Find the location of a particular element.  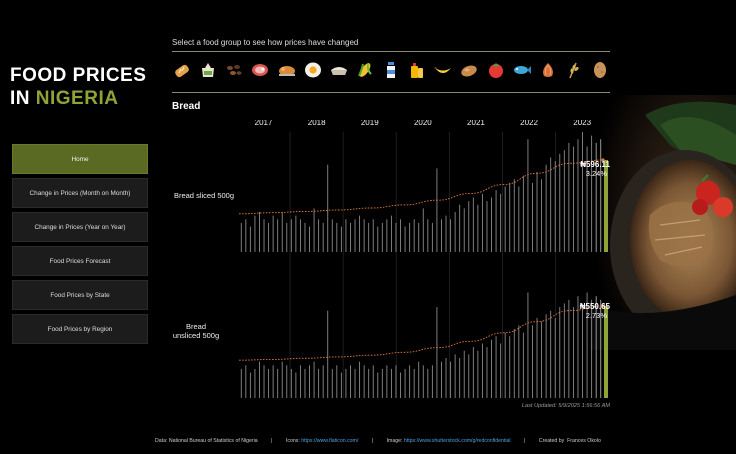

bread-icon is located at coordinates (182, 70).